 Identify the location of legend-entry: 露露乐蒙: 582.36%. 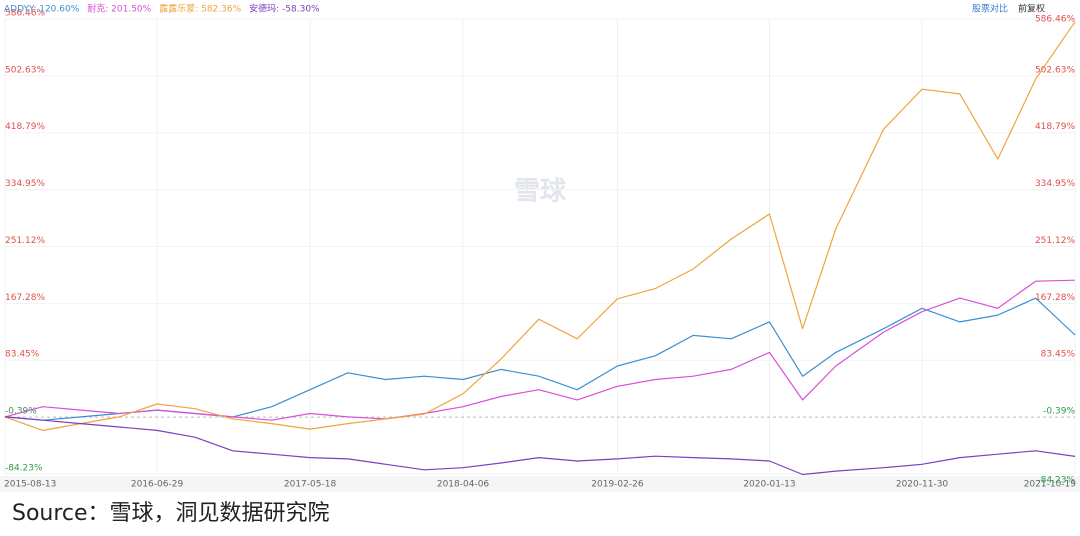
(200, 9).